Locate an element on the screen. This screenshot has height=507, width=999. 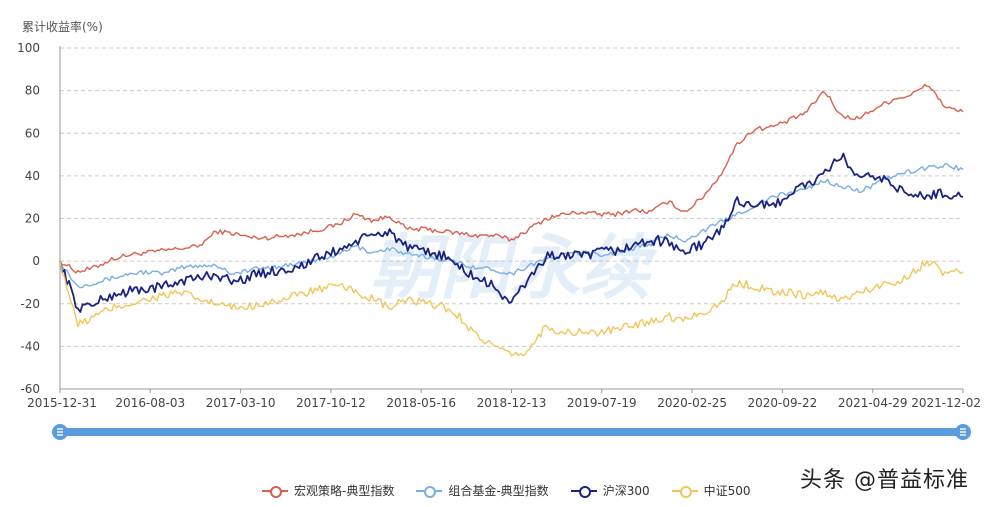
legend-item-fof: 组合基金-典型指数 is located at coordinates (482, 490).